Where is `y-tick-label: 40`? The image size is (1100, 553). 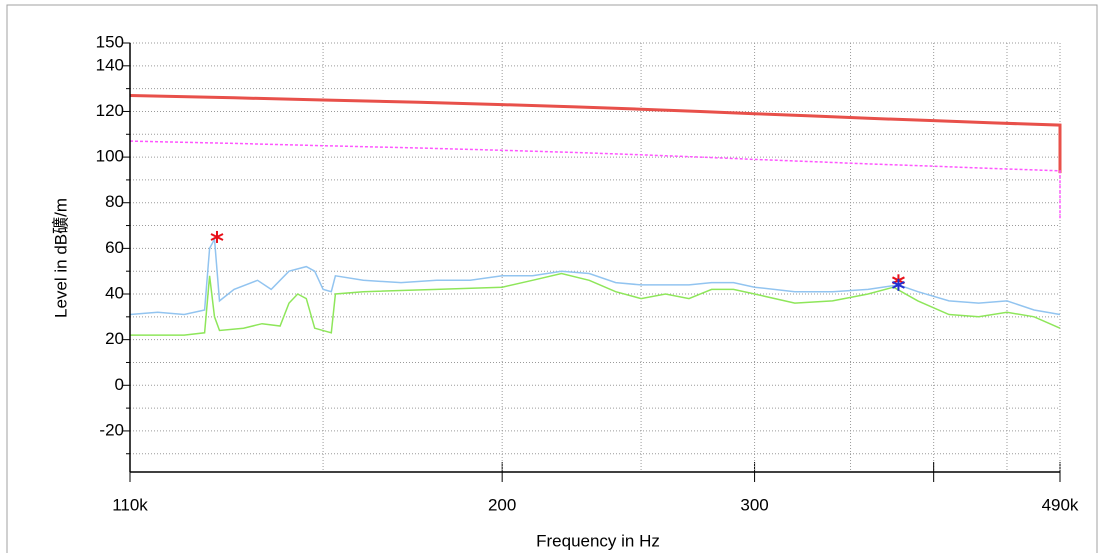
y-tick-label: 40 is located at coordinates (114, 292).